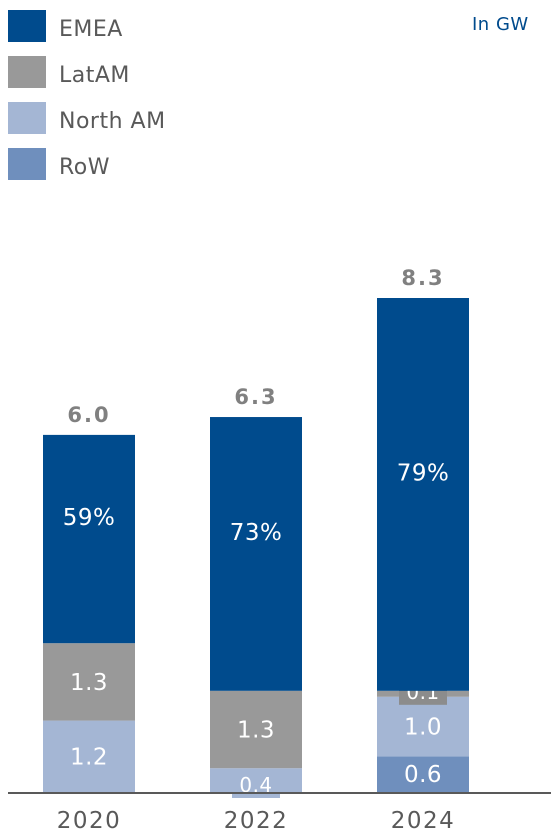  Describe the element at coordinates (423, 821) in the screenshot. I see `x-tick-label-2024: 2024` at that location.